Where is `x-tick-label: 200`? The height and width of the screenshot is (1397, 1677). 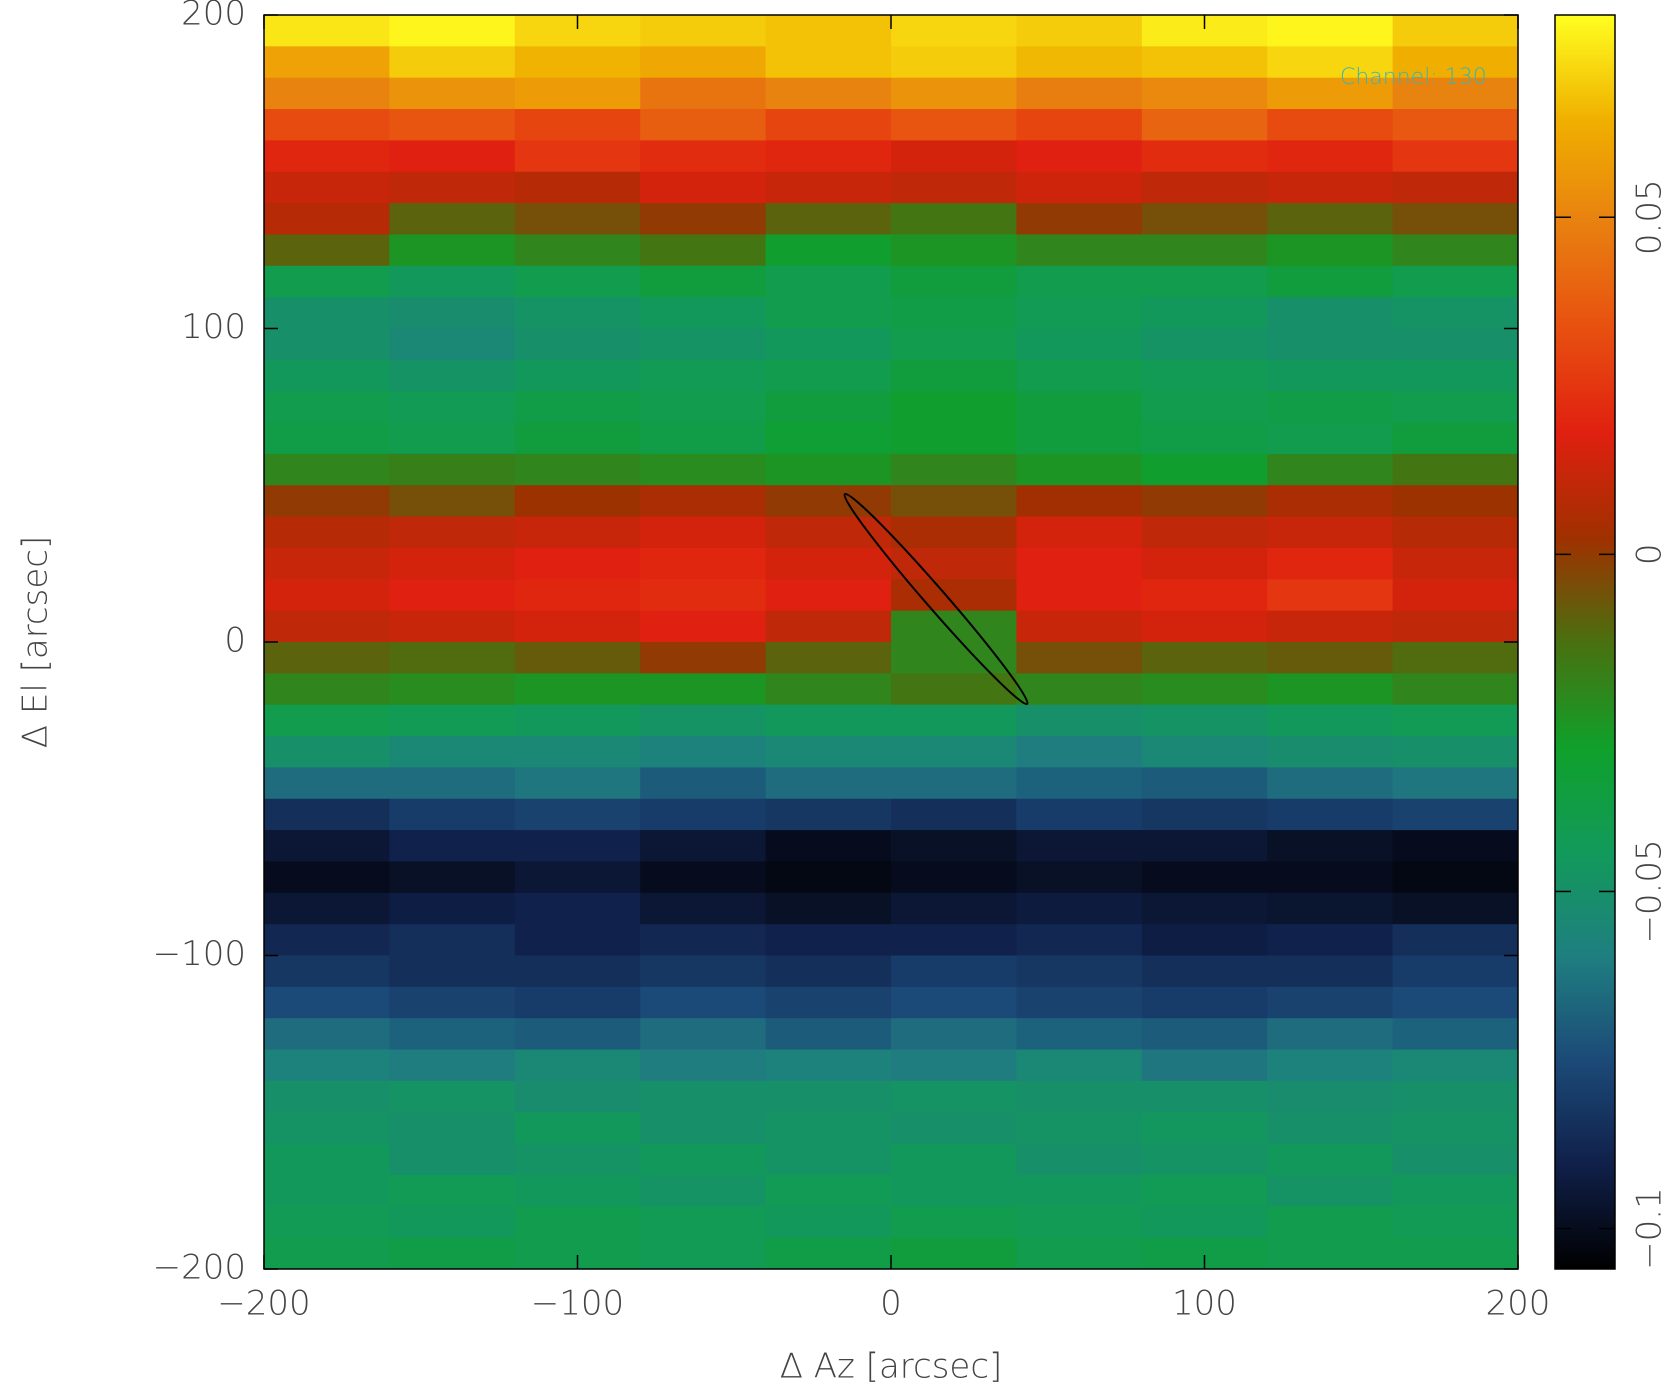
x-tick-label: 200 is located at coordinates (1518, 1304).